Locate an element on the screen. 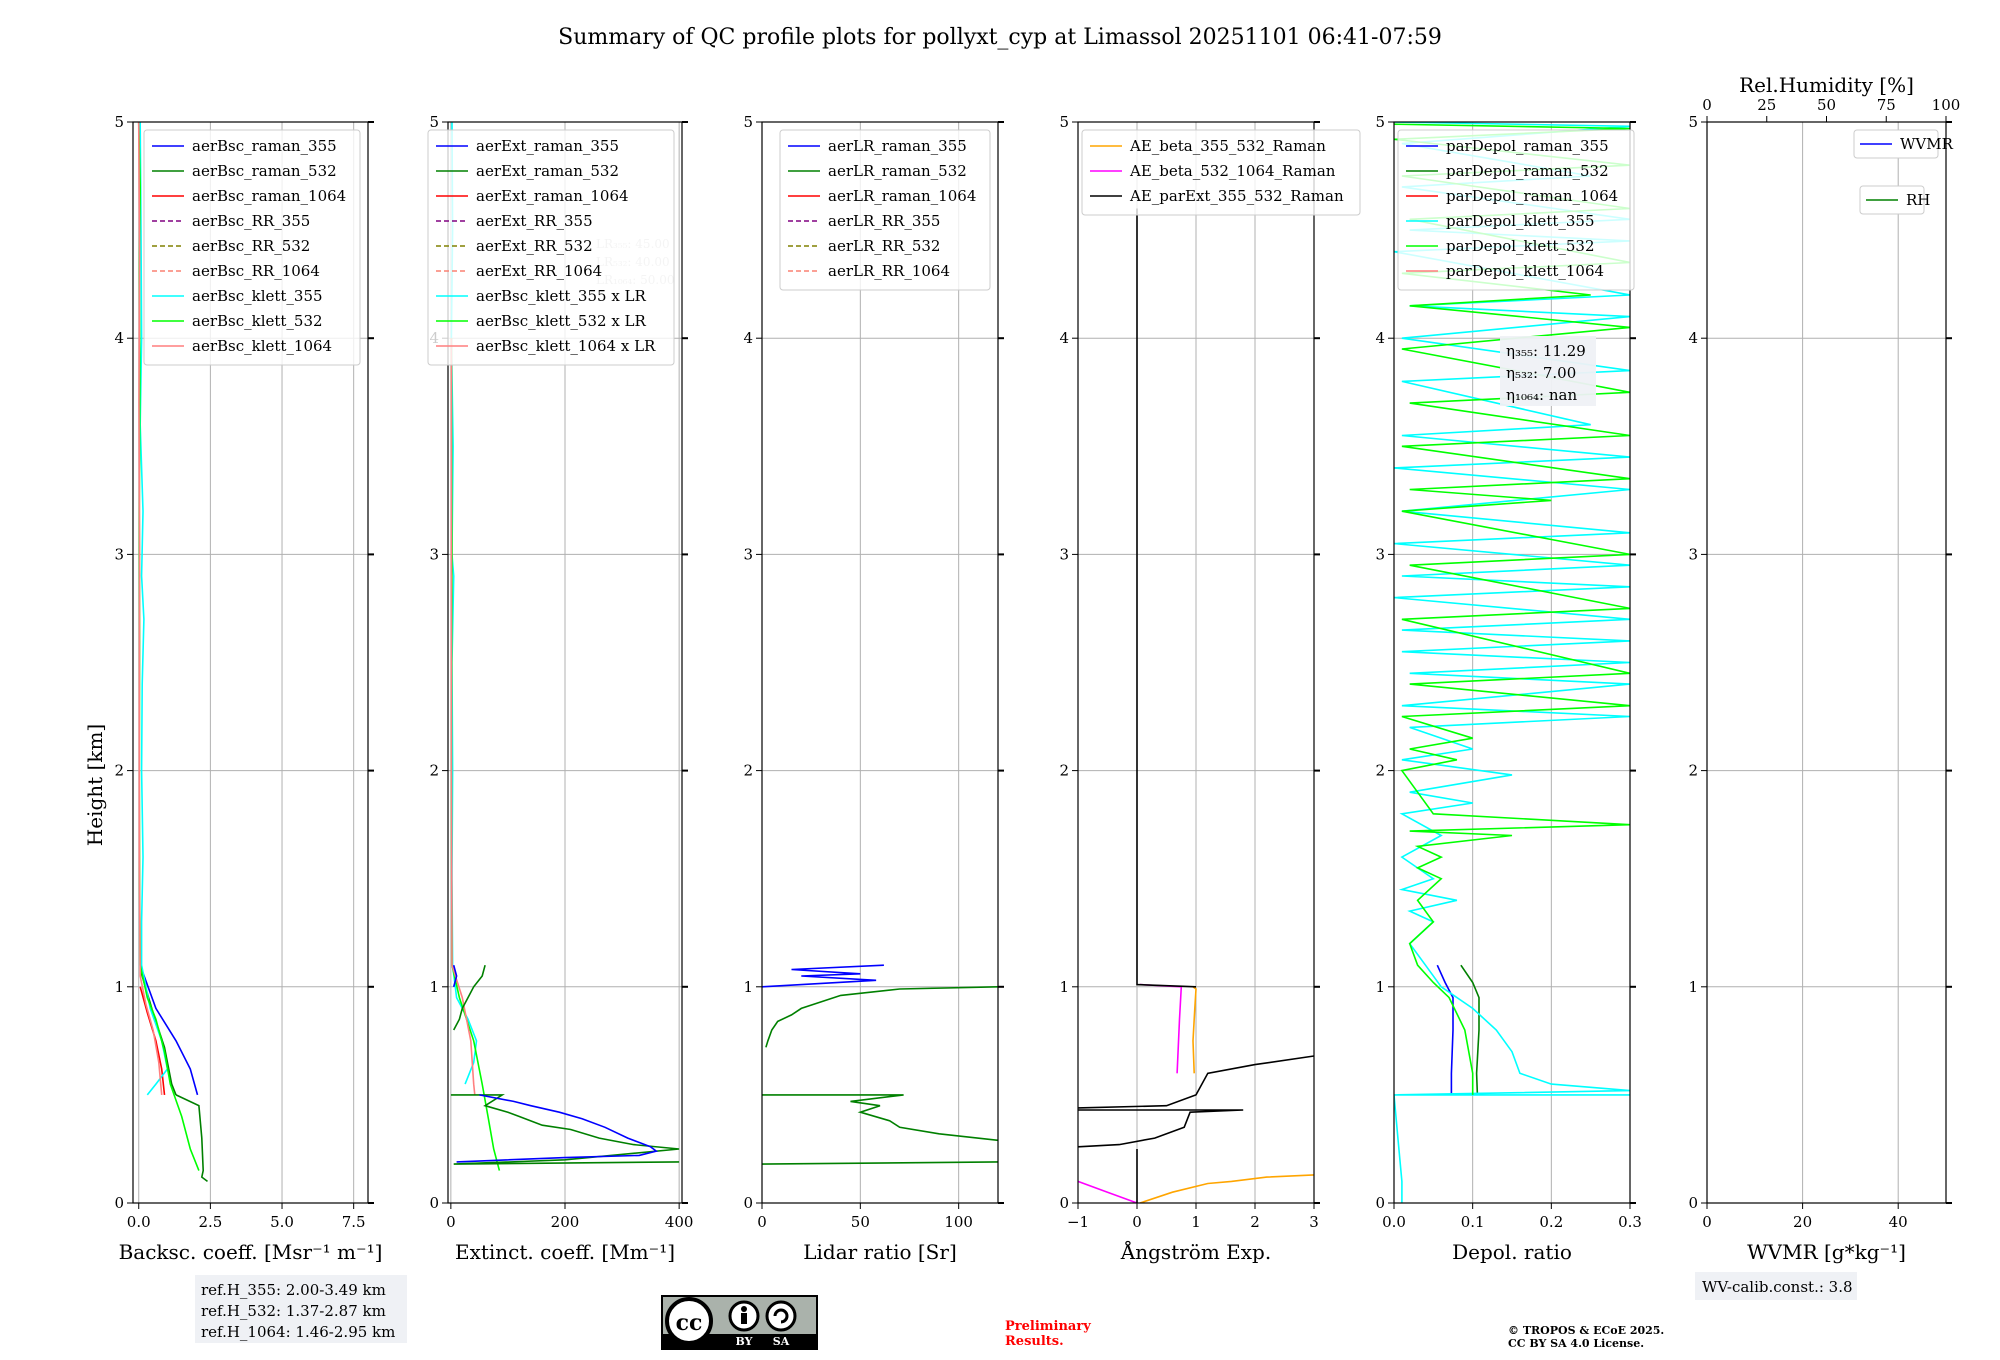  legend-label: parDepol_klett_1064 is located at coordinates (1525, 271).